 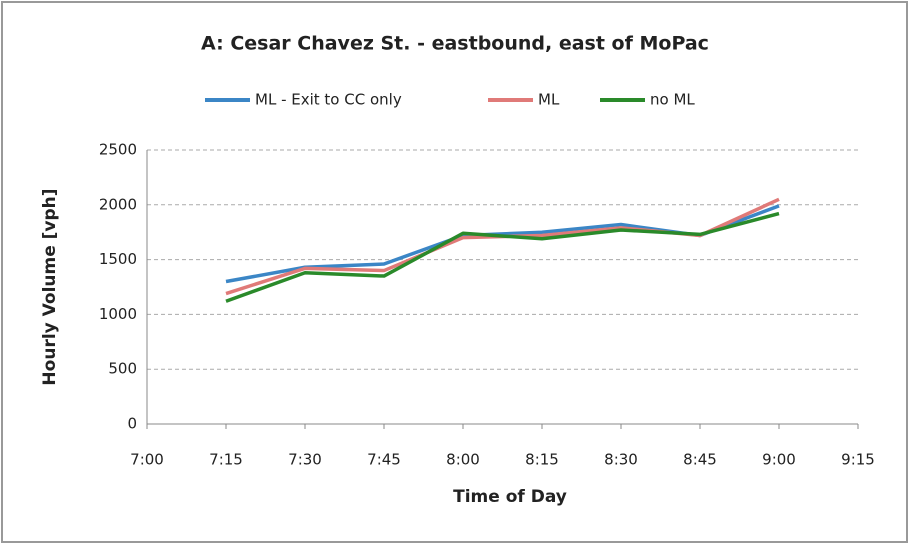 I want to click on y-tick-label: 1500, so click(x=118, y=259).